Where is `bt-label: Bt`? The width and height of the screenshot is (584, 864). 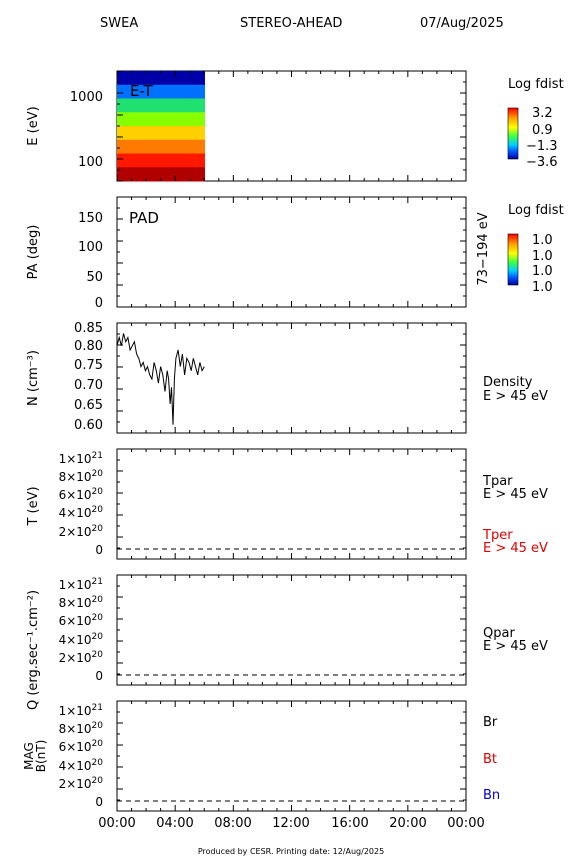
bt-label: Bt is located at coordinates (490, 759).